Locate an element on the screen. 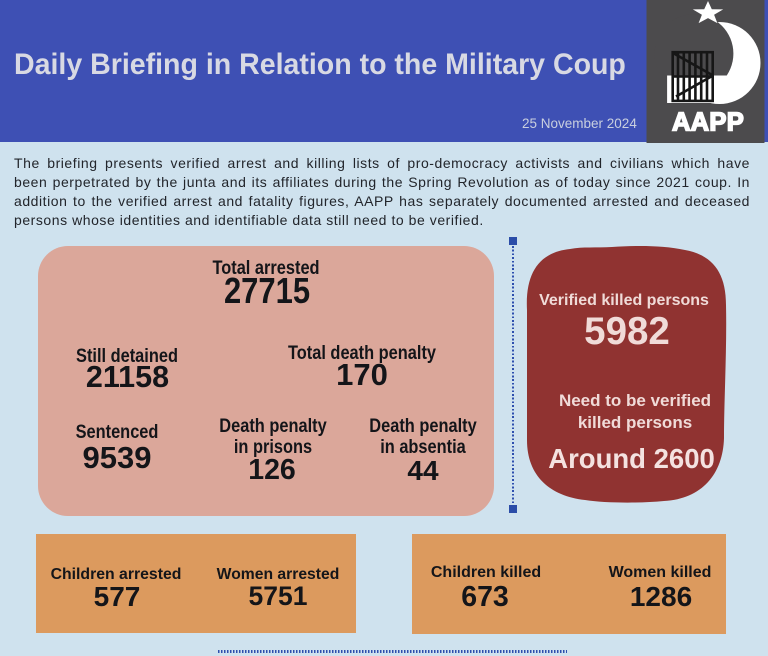 The width and height of the screenshot is (768, 656). svg-text: AAPP is located at coordinates (708, 123).